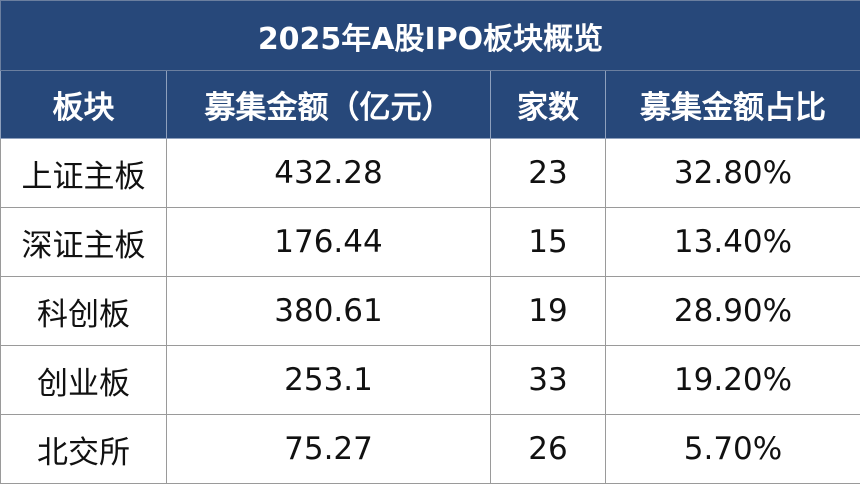 The image size is (860, 485). I want to click on table-row: 北交所 75.27 26 5.70%, so click(430, 449).